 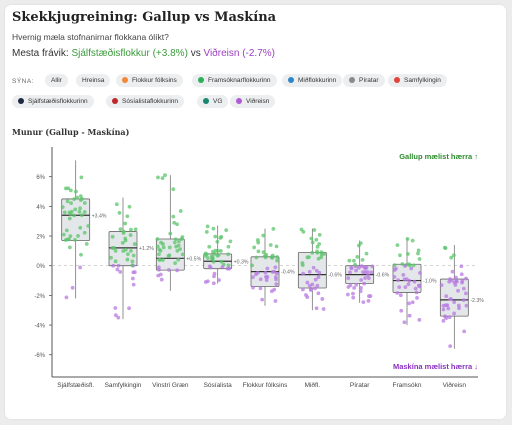 I want to click on filter-chip-sosialistaflokkurinn: Sósíalistaflokkurinn, so click(x=145, y=101).